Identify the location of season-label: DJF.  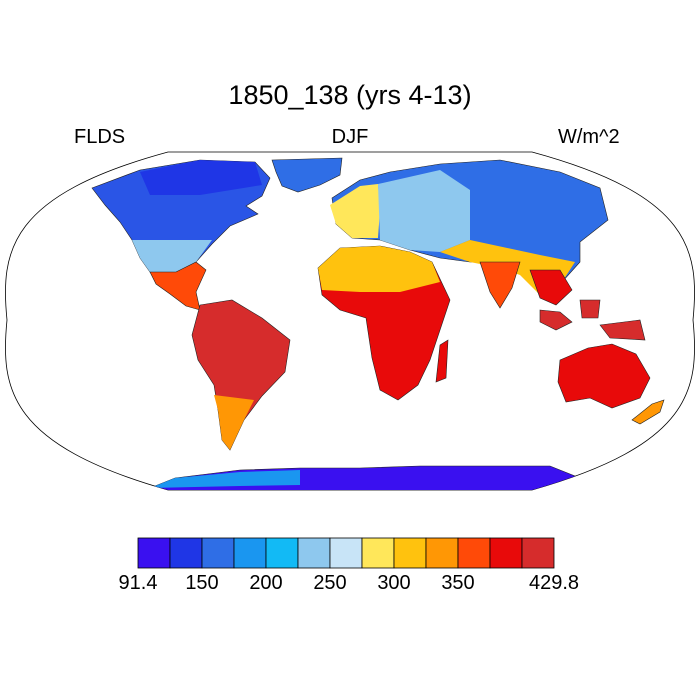
(350, 137).